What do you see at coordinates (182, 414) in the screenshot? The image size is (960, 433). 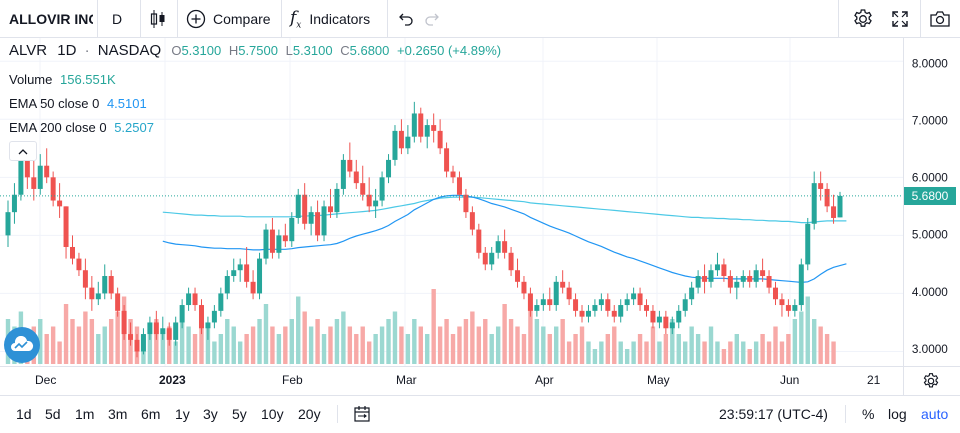 I see `range-1y-button: 1y` at bounding box center [182, 414].